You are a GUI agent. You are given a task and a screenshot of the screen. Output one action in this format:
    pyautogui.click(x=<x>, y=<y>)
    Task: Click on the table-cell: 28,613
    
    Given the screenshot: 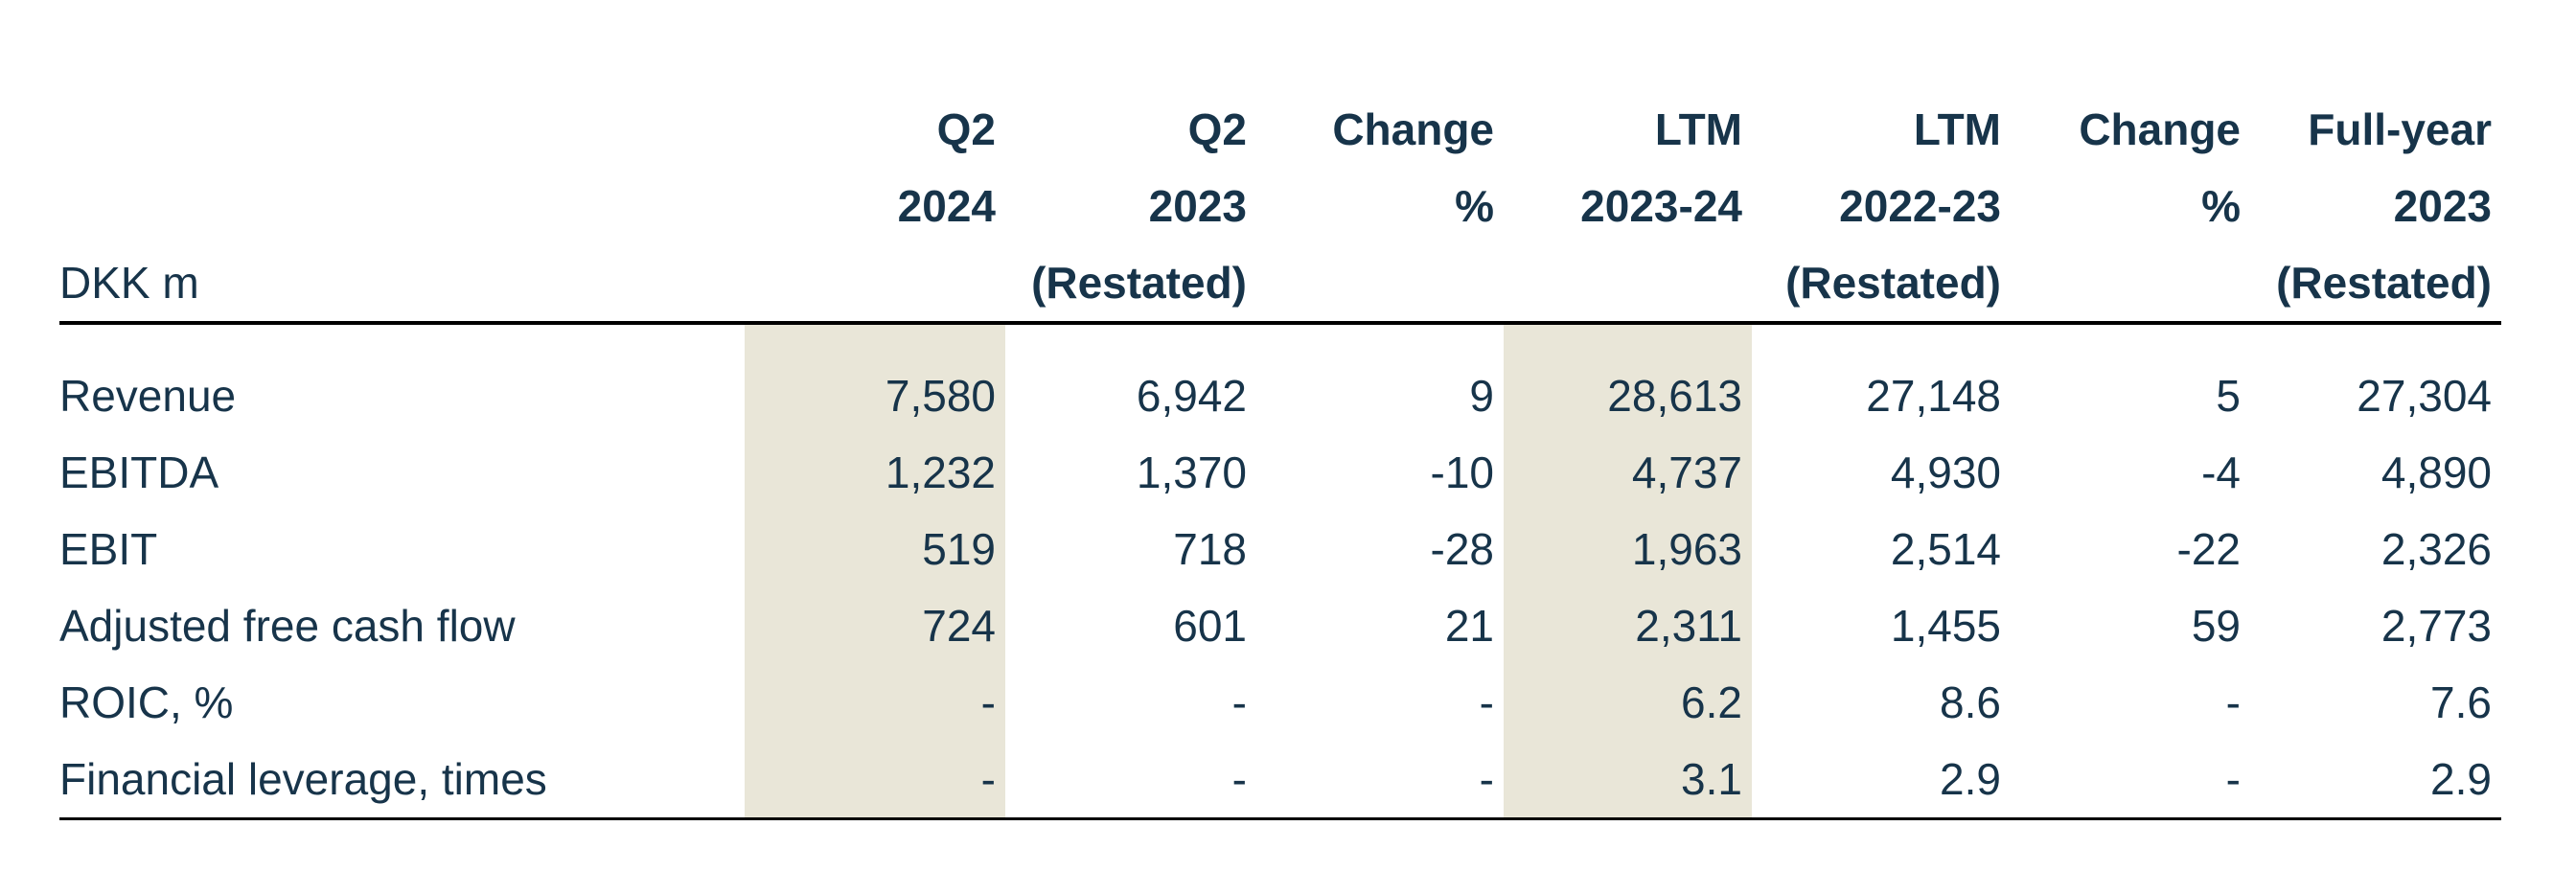 What is the action you would take?
    pyautogui.click(x=1628, y=395)
    